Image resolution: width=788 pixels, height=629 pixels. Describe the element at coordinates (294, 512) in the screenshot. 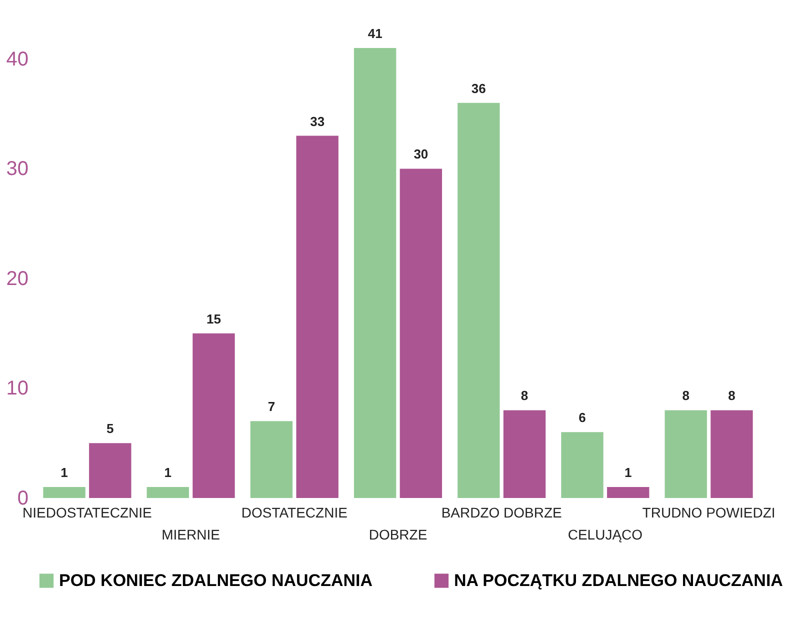

I see `x-tick-label: DOSTATECZNIE` at that location.